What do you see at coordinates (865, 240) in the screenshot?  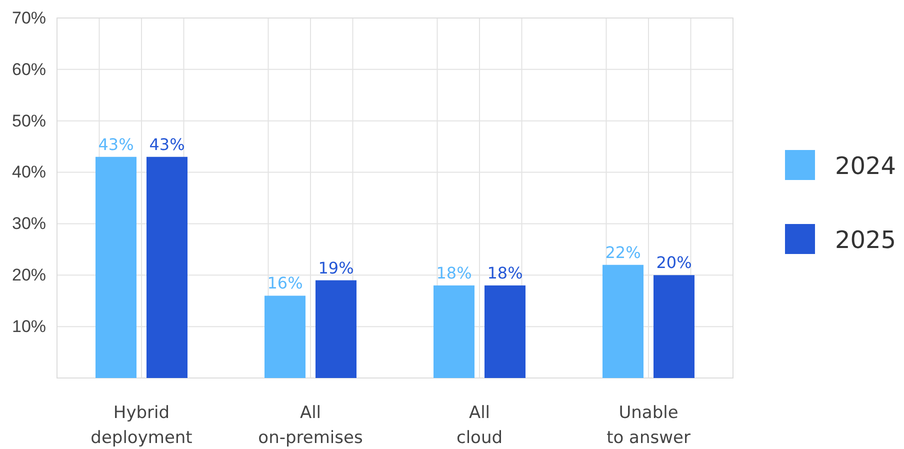 I see `legend-label: 2025` at bounding box center [865, 240].